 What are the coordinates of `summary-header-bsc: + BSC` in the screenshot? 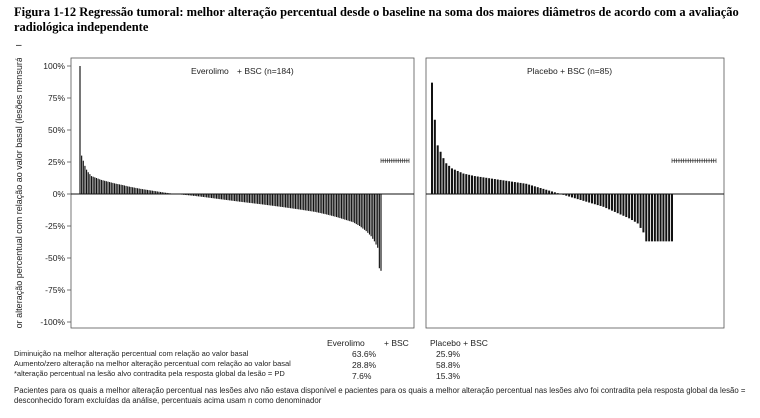 It's located at (396, 343).